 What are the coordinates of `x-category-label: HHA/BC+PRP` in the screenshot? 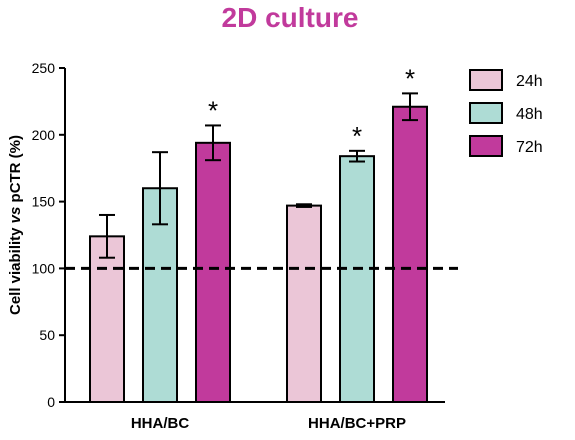 It's located at (357, 423).